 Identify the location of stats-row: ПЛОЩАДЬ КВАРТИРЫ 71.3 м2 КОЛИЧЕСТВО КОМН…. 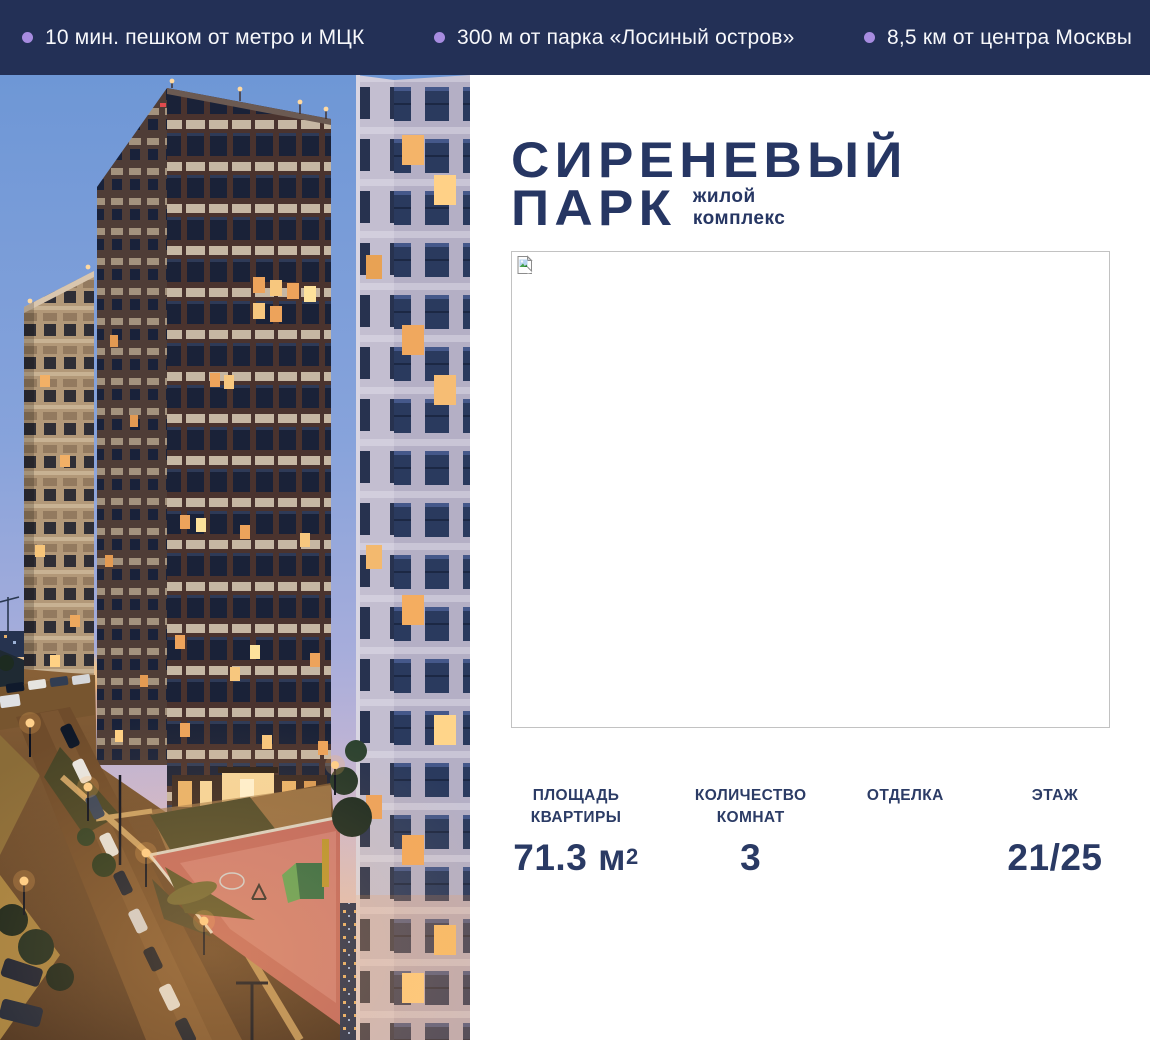
(810, 830).